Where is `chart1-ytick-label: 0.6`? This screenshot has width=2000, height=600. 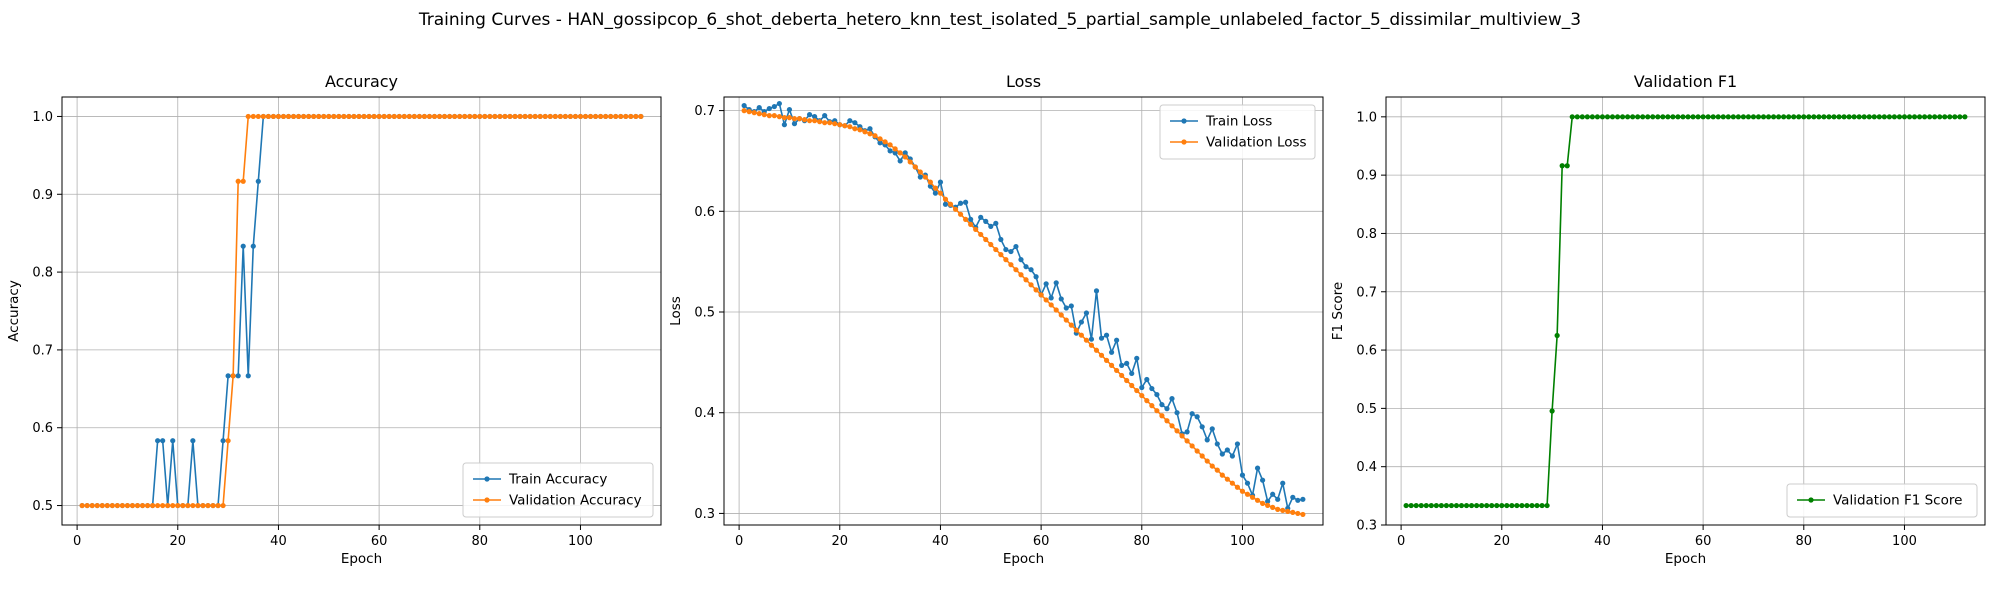 chart1-ytick-label: 0.6 is located at coordinates (704, 212).